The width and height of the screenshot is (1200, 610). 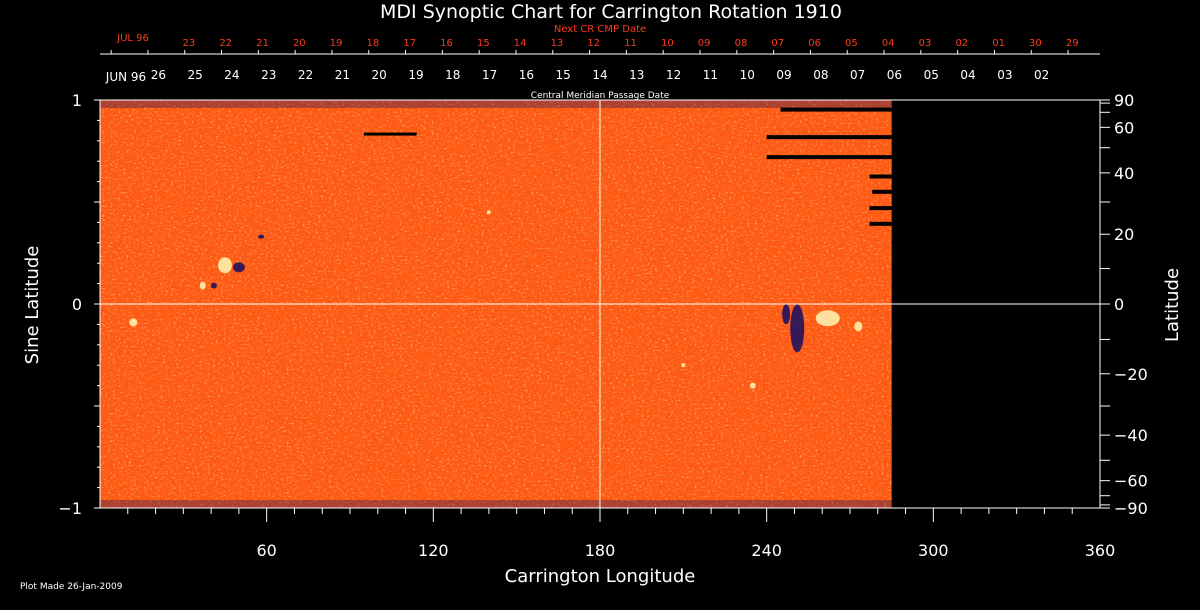 I want to click on next-cmp-date-label: 11, so click(x=630, y=43).